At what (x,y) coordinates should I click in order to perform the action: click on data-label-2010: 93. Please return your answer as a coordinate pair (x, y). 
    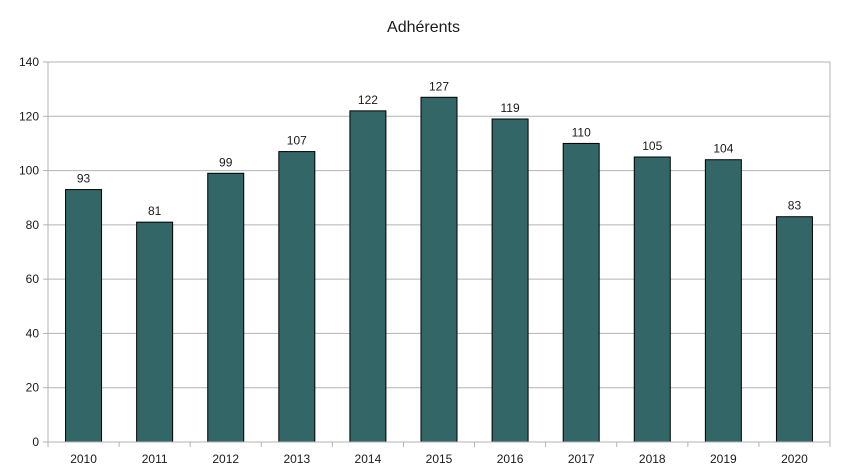
    Looking at the image, I should click on (84, 179).